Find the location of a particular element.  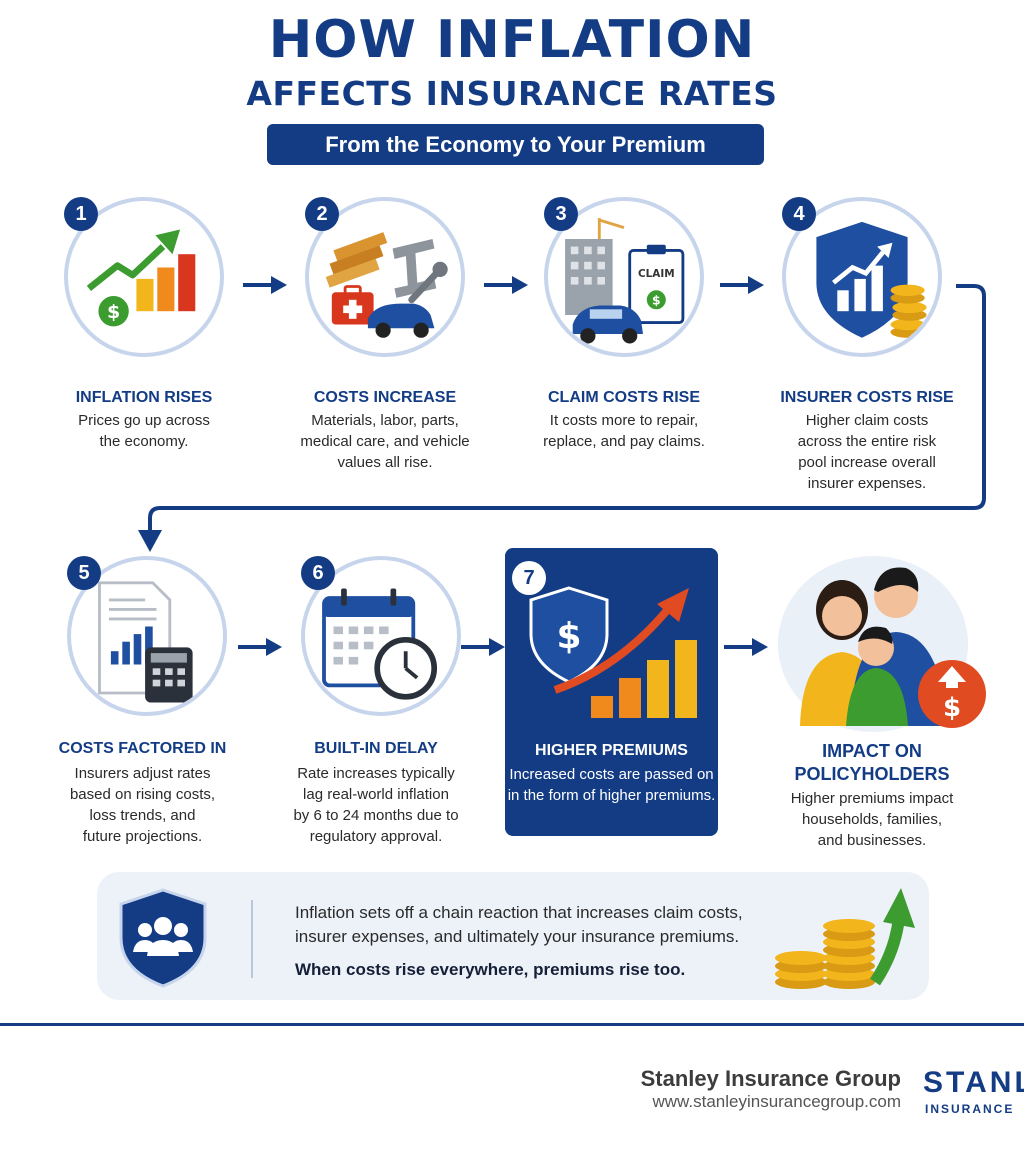

step-2-number: 2 is located at coordinates (322, 214).